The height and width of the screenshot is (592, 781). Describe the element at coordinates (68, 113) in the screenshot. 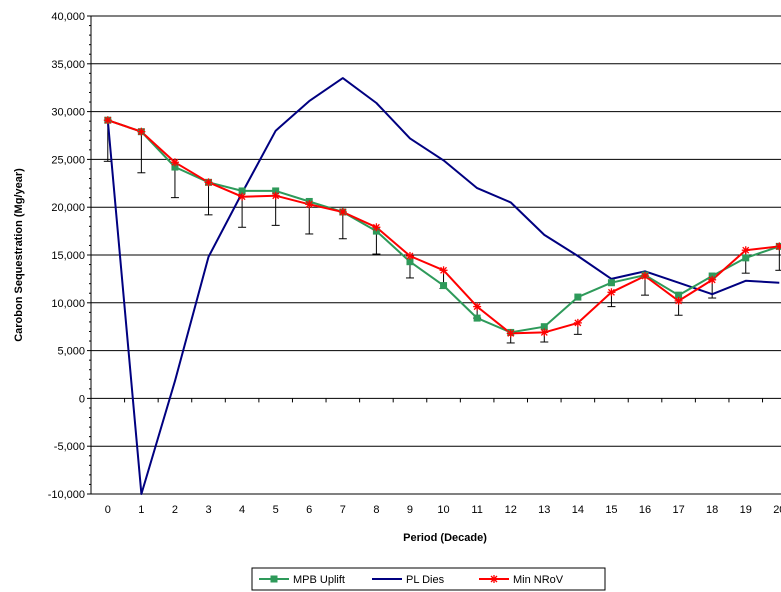

I see `y-tick-label: 30,000` at that location.